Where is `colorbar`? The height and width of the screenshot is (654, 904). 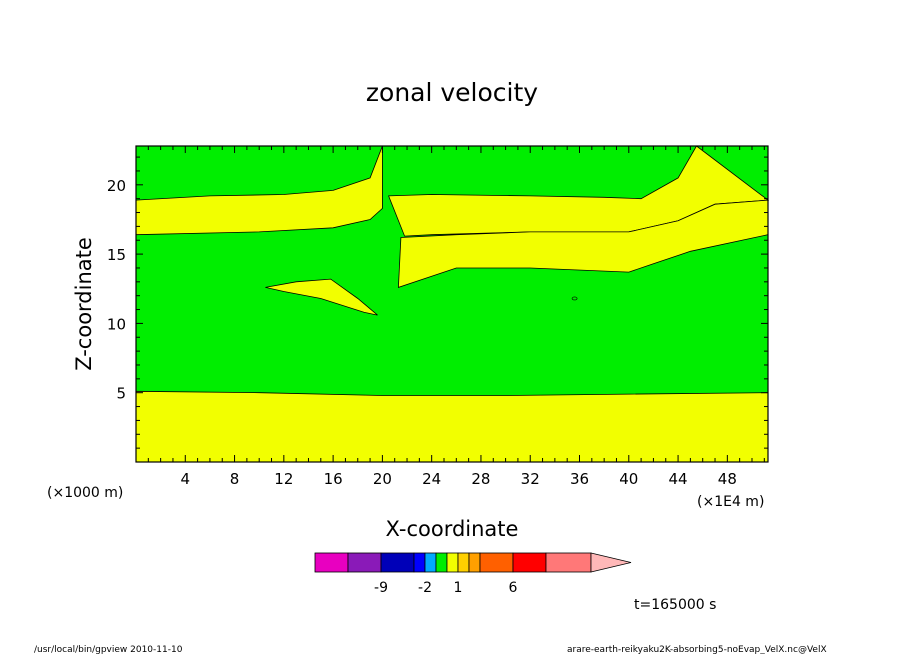 colorbar is located at coordinates (473, 562).